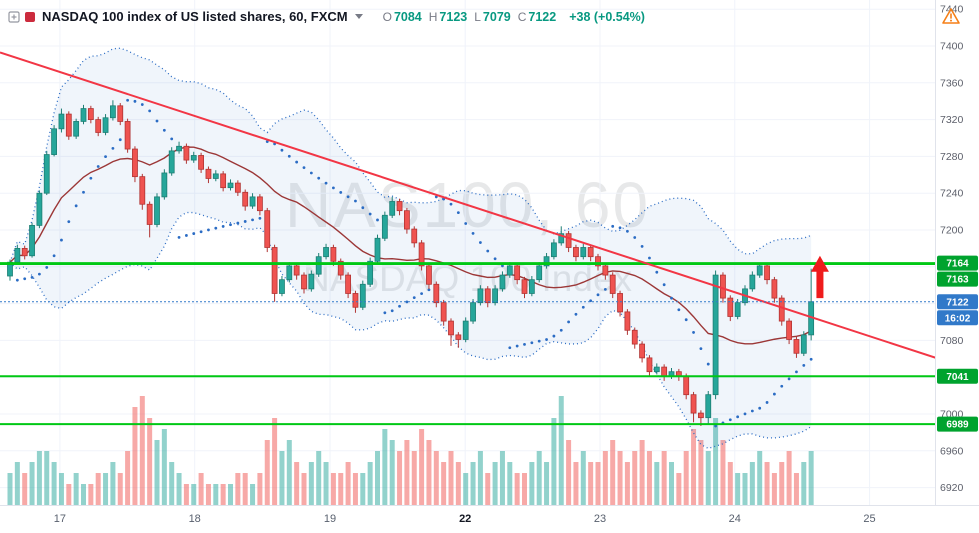 The image size is (979, 533). I want to click on change-value: +38 (+0.54%), so click(607, 16).